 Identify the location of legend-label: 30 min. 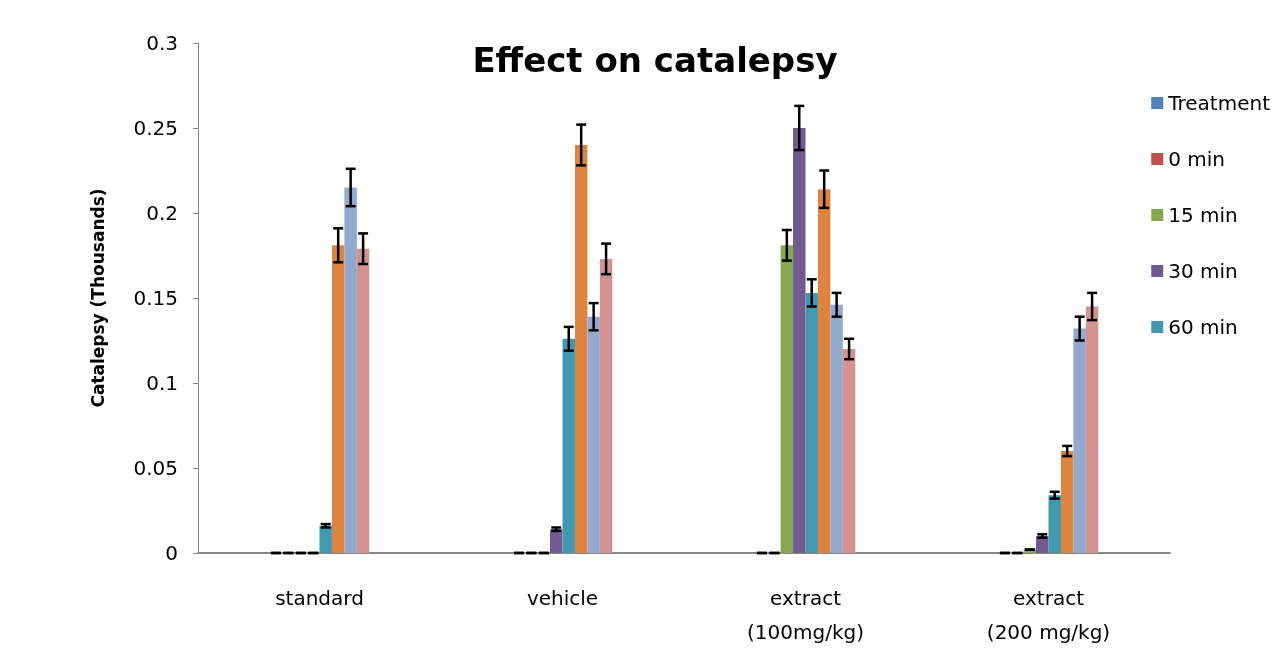
(1203, 271).